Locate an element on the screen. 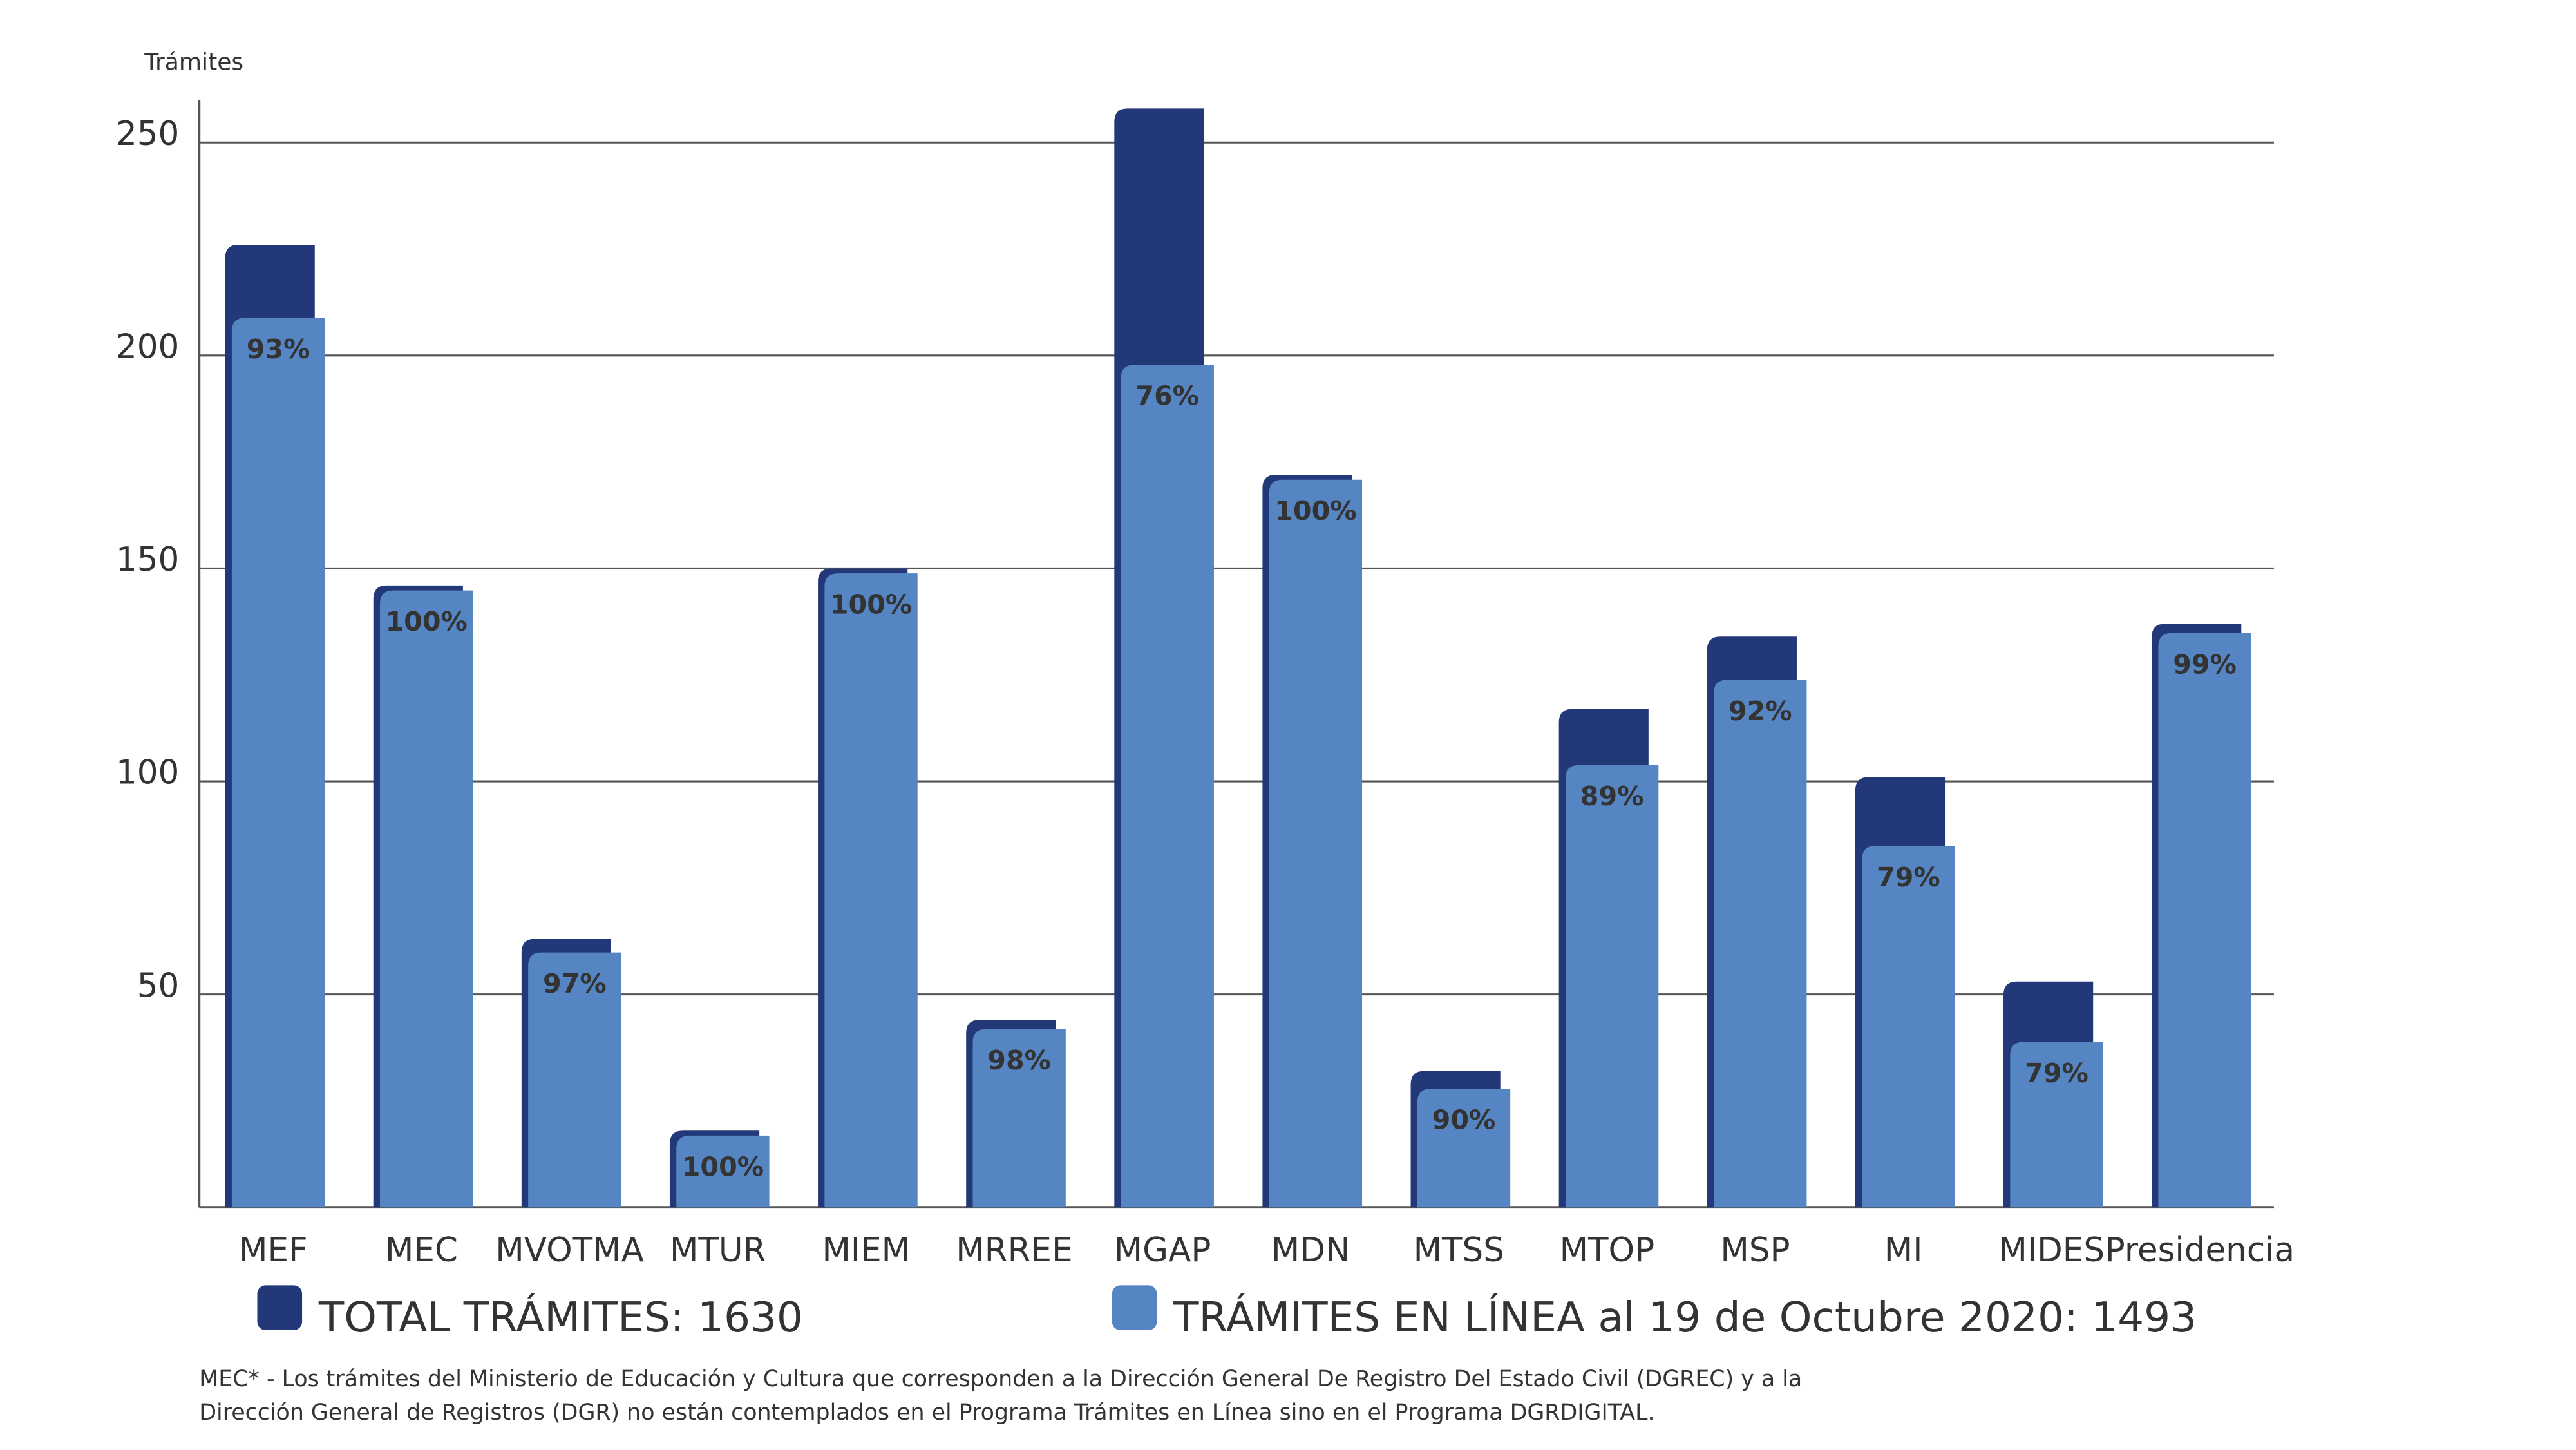 The width and height of the screenshot is (2576, 1450). x-tick-label: MDN is located at coordinates (1310, 1251).